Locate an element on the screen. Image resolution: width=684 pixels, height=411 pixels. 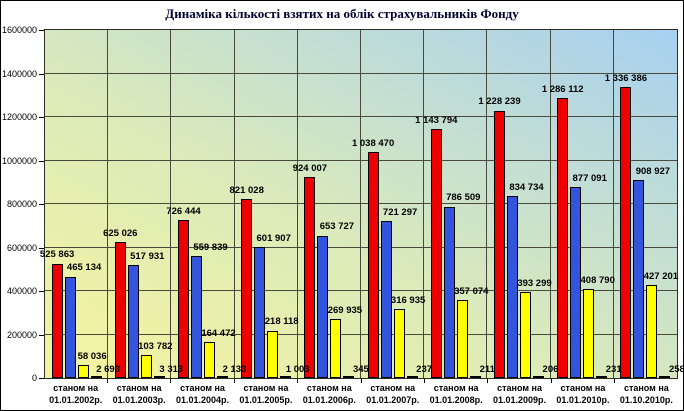
bar-group: 525 863 465 134 58 036 2 693 is located at coordinates (80, 204).